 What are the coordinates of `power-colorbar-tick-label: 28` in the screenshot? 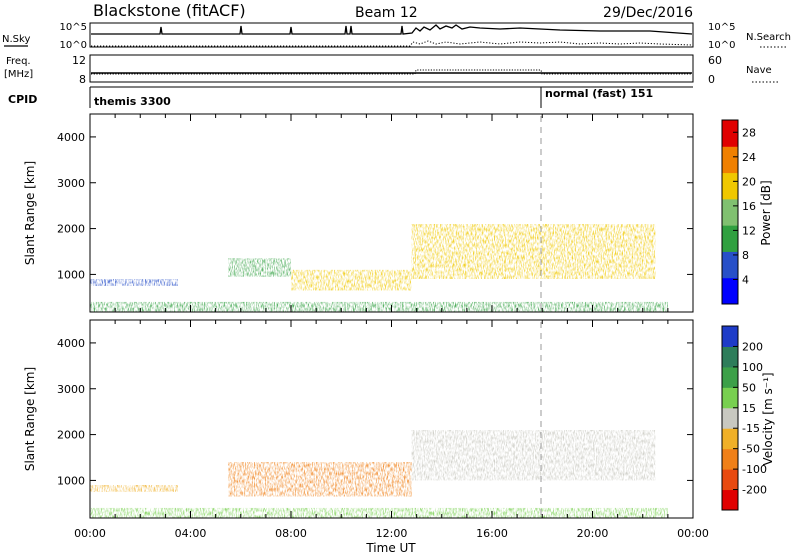 It's located at (749, 132).